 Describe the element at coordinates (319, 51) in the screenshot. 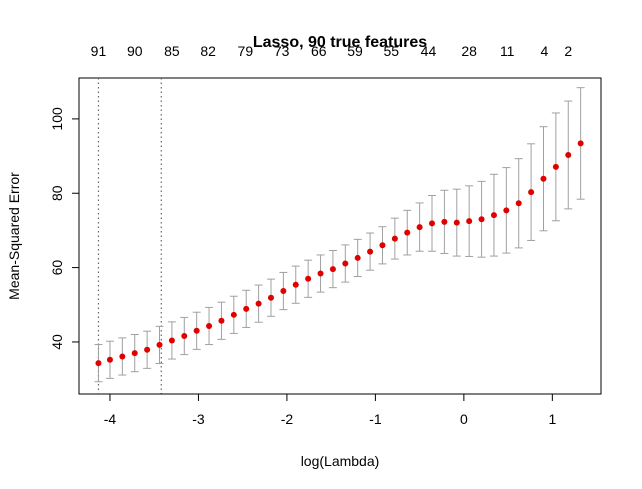

I see `top-tick-label: 66` at that location.